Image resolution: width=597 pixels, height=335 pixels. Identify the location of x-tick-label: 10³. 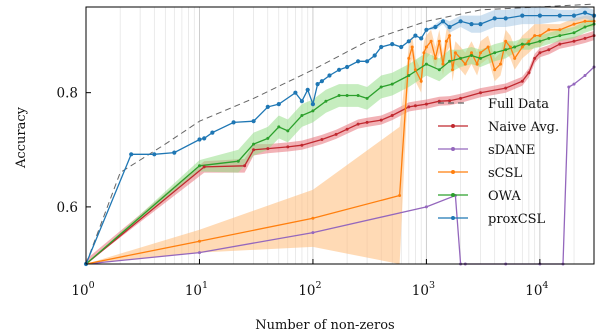
(423, 289).